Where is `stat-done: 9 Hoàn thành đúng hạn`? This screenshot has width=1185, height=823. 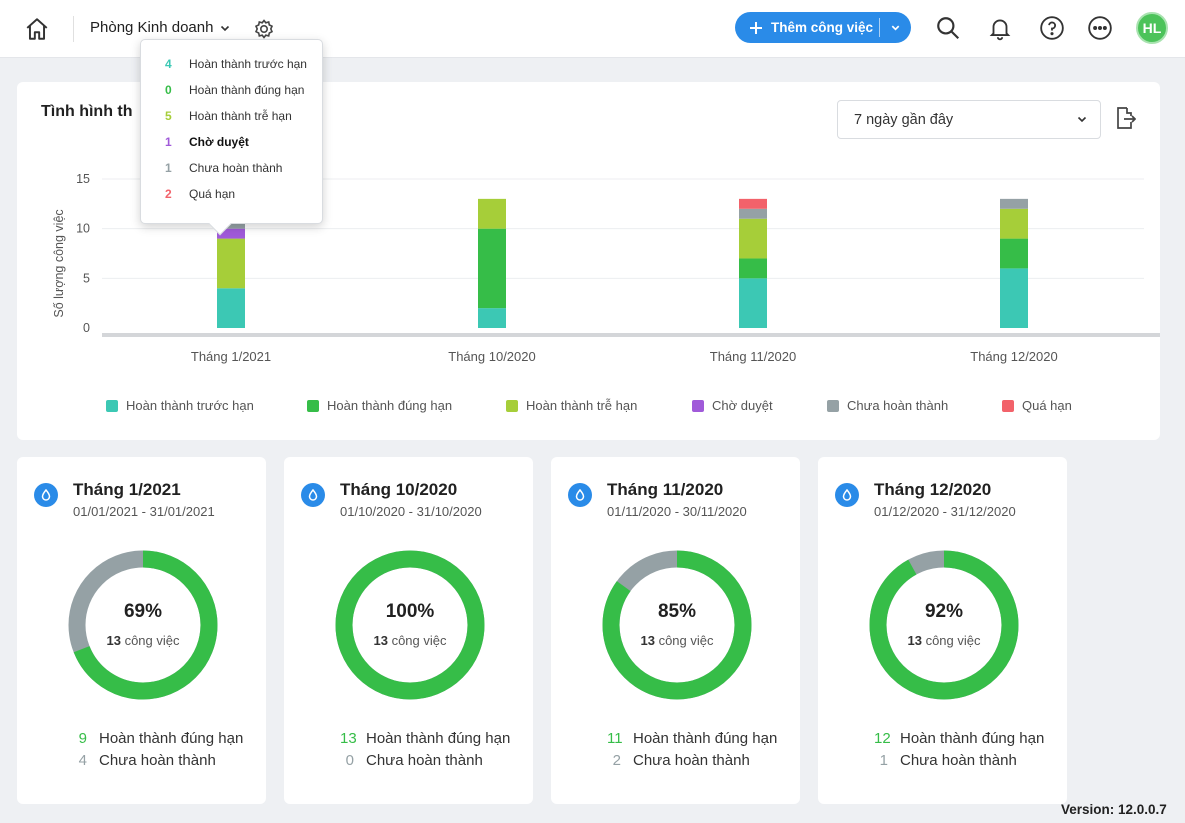 stat-done: 9 Hoàn thành đúng hạn is located at coordinates (158, 738).